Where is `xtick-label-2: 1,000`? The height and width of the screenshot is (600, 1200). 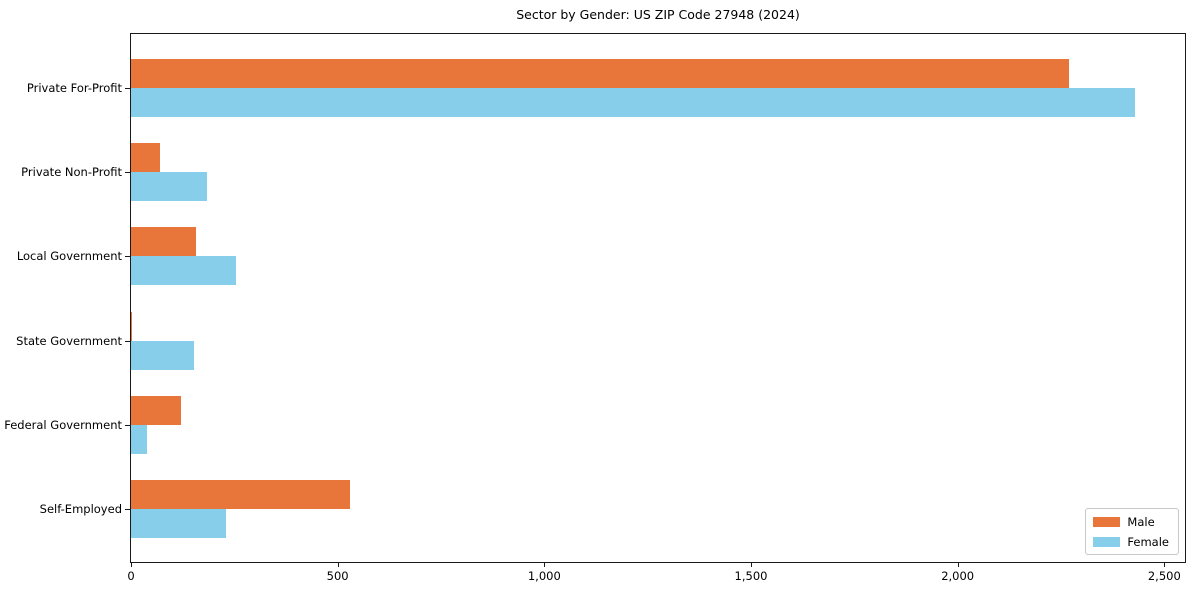
xtick-label-2: 1,000 is located at coordinates (544, 576).